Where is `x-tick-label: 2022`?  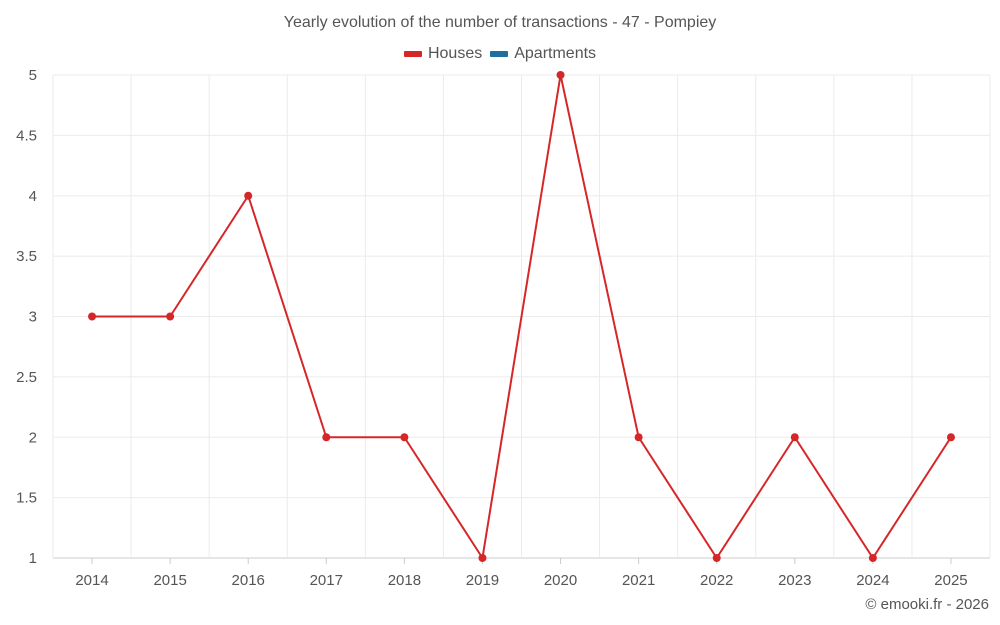 x-tick-label: 2022 is located at coordinates (716, 580).